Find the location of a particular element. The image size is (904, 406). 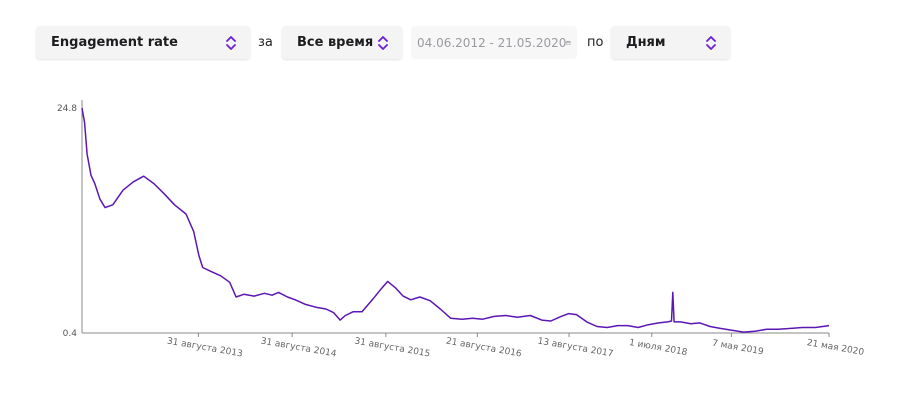

metric-select-label: Engagement rate is located at coordinates (114, 42).